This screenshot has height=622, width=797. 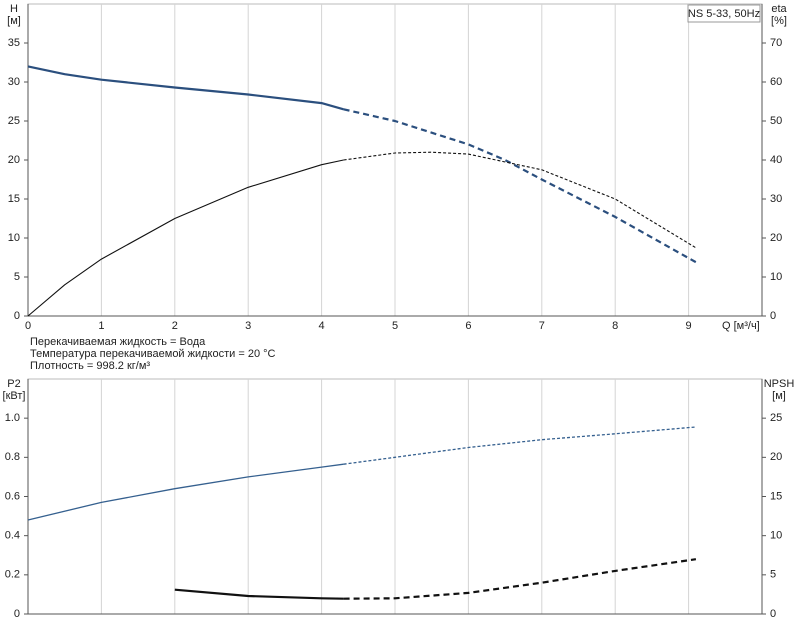 I want to click on y2-tick-label: 70, so click(x=776, y=43).